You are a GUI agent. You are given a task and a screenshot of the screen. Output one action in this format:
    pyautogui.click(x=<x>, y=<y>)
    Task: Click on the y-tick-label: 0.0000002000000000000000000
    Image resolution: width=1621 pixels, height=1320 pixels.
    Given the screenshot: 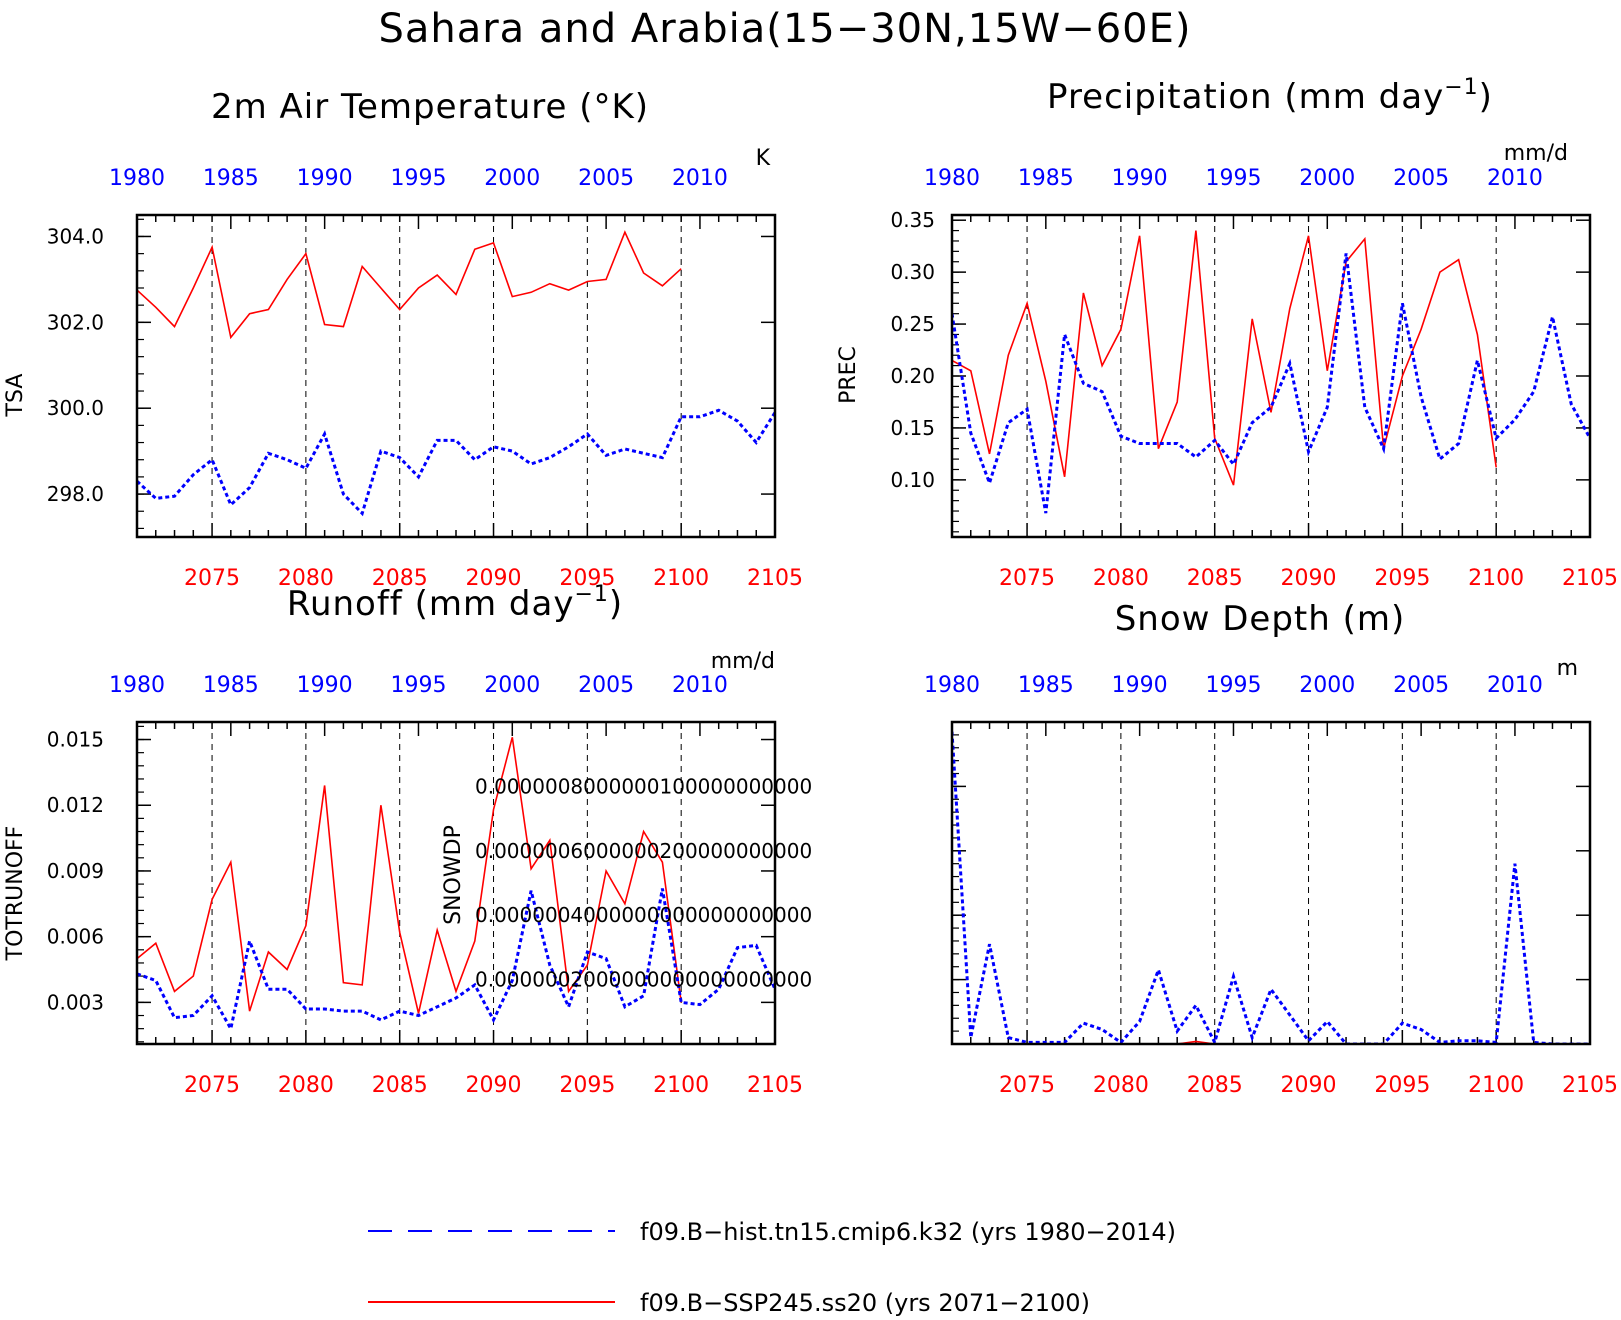 What is the action you would take?
    pyautogui.click(x=643, y=980)
    